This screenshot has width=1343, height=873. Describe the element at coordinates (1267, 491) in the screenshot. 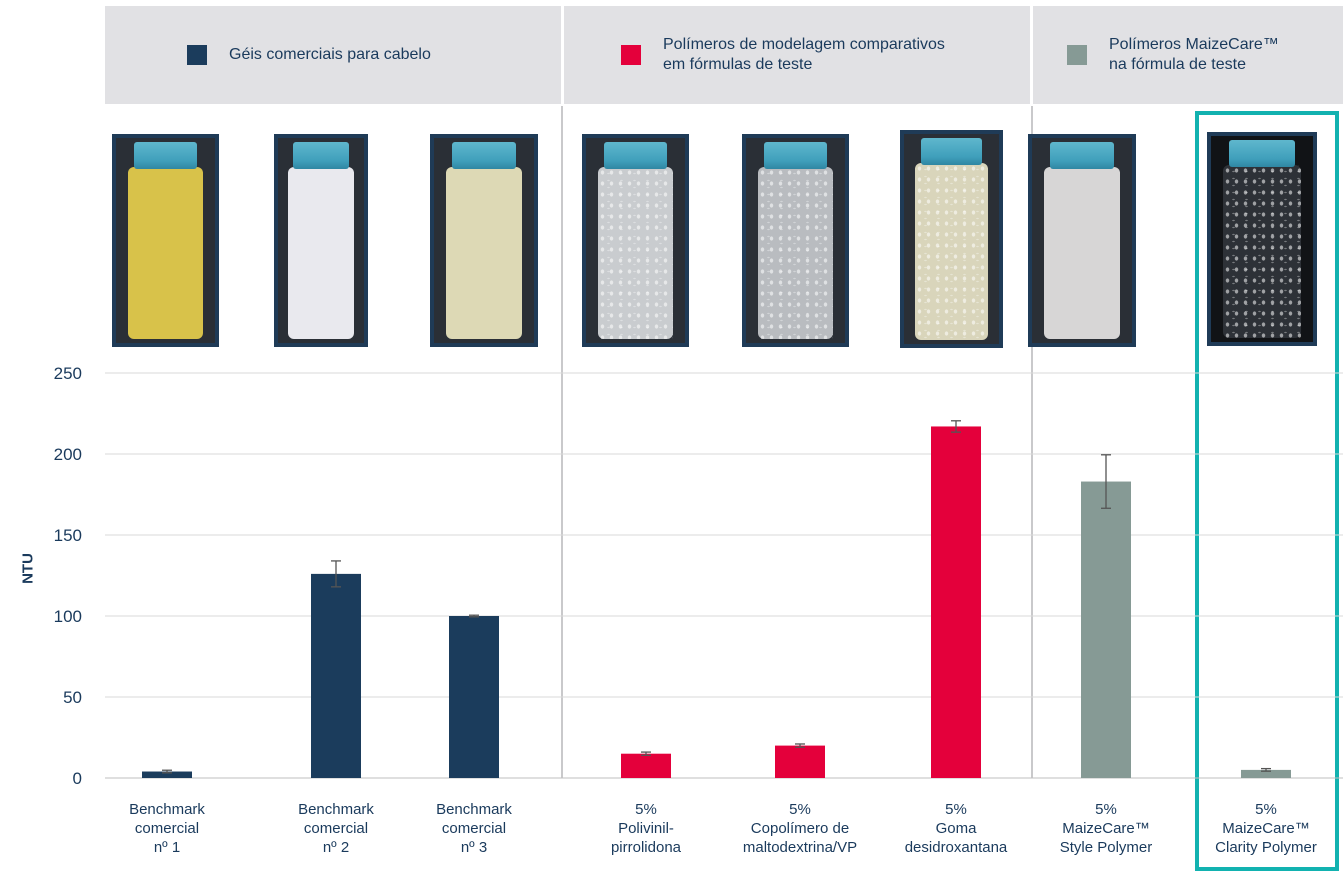

I see `clarity-highlight-frame` at that location.